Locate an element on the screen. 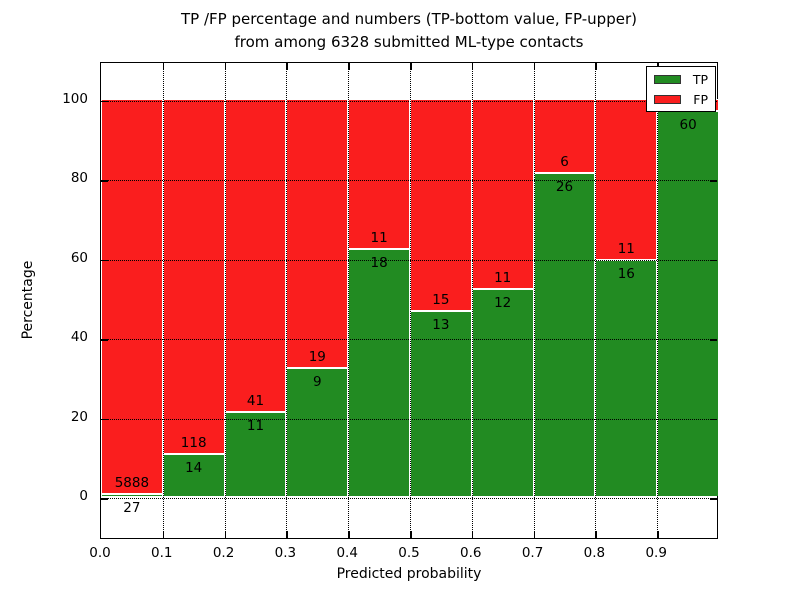 The width and height of the screenshot is (800, 600). legend-entry-tp: TP is located at coordinates (681, 79).